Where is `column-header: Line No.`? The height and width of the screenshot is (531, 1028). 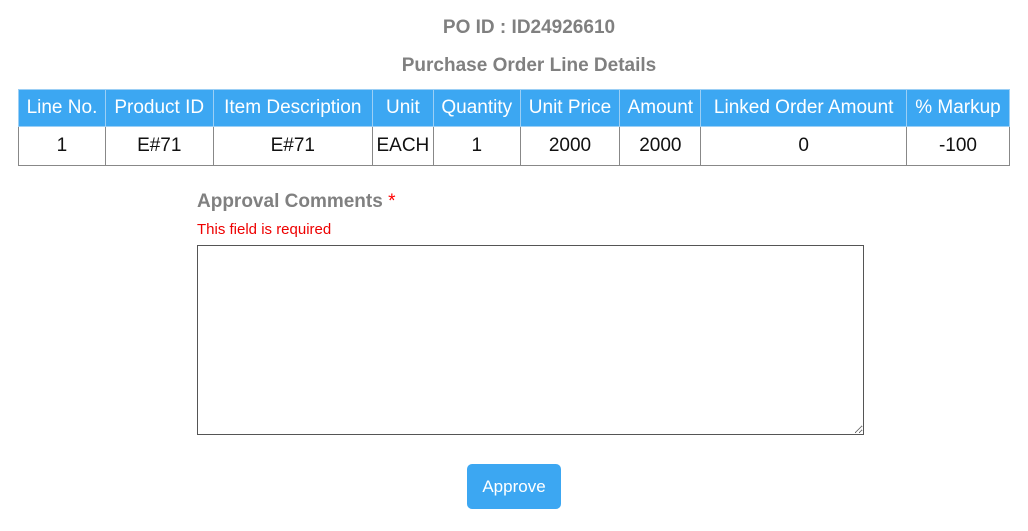
column-header: Line No. is located at coordinates (62, 108).